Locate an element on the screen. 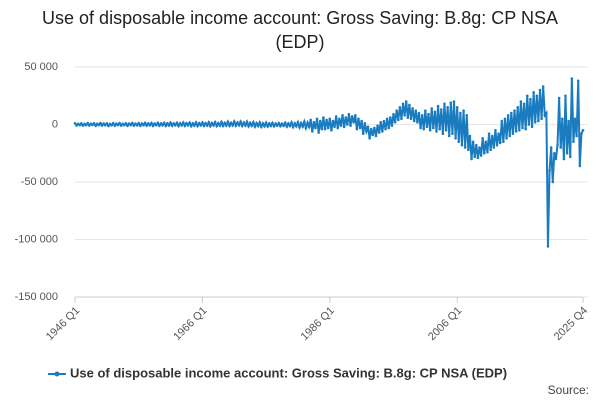 This screenshot has height=400, width=600. x-tick-label: 2006 Q1 is located at coordinates (445, 324).